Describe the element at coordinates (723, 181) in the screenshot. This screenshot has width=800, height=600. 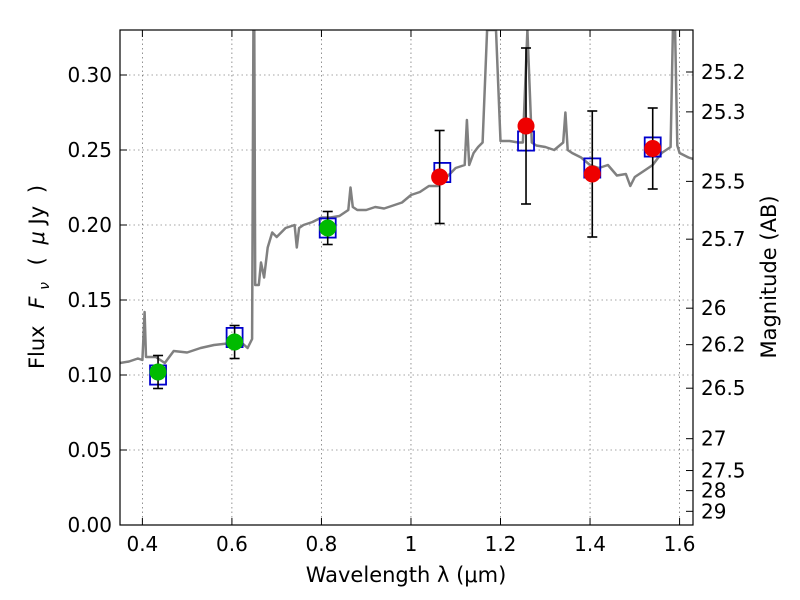
I see `magnitude-tick-label: 25.5` at that location.